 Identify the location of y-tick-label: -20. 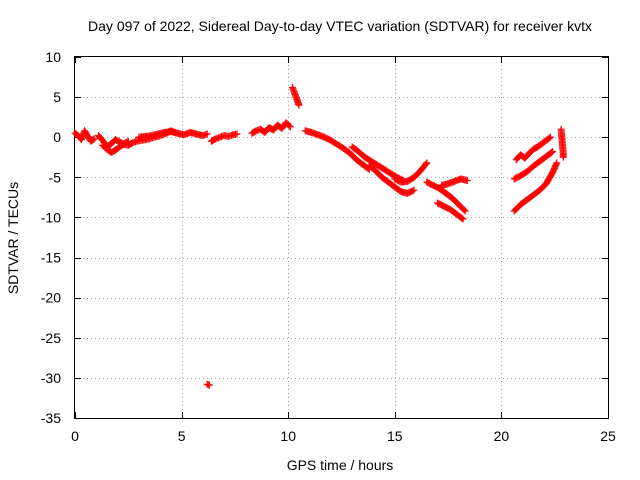
(51, 298).